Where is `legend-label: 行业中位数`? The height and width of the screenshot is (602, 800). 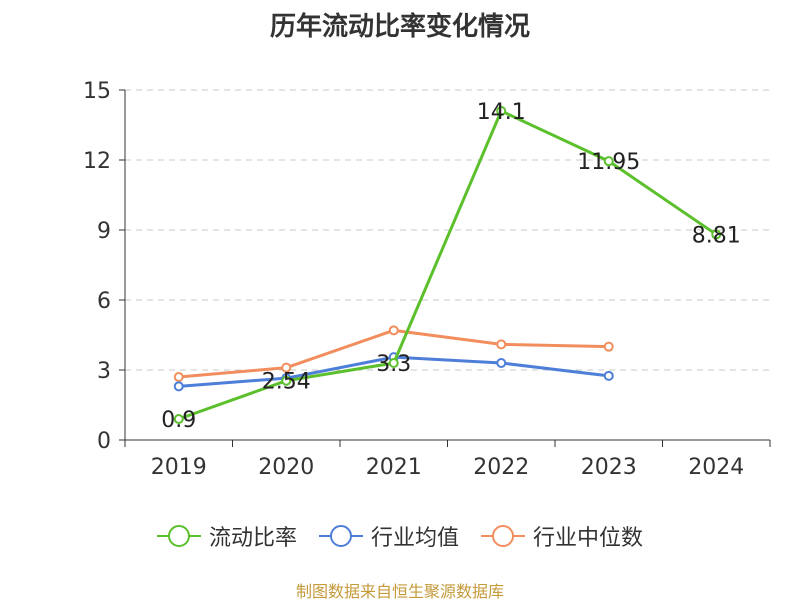 legend-label: 行业中位数 is located at coordinates (588, 538).